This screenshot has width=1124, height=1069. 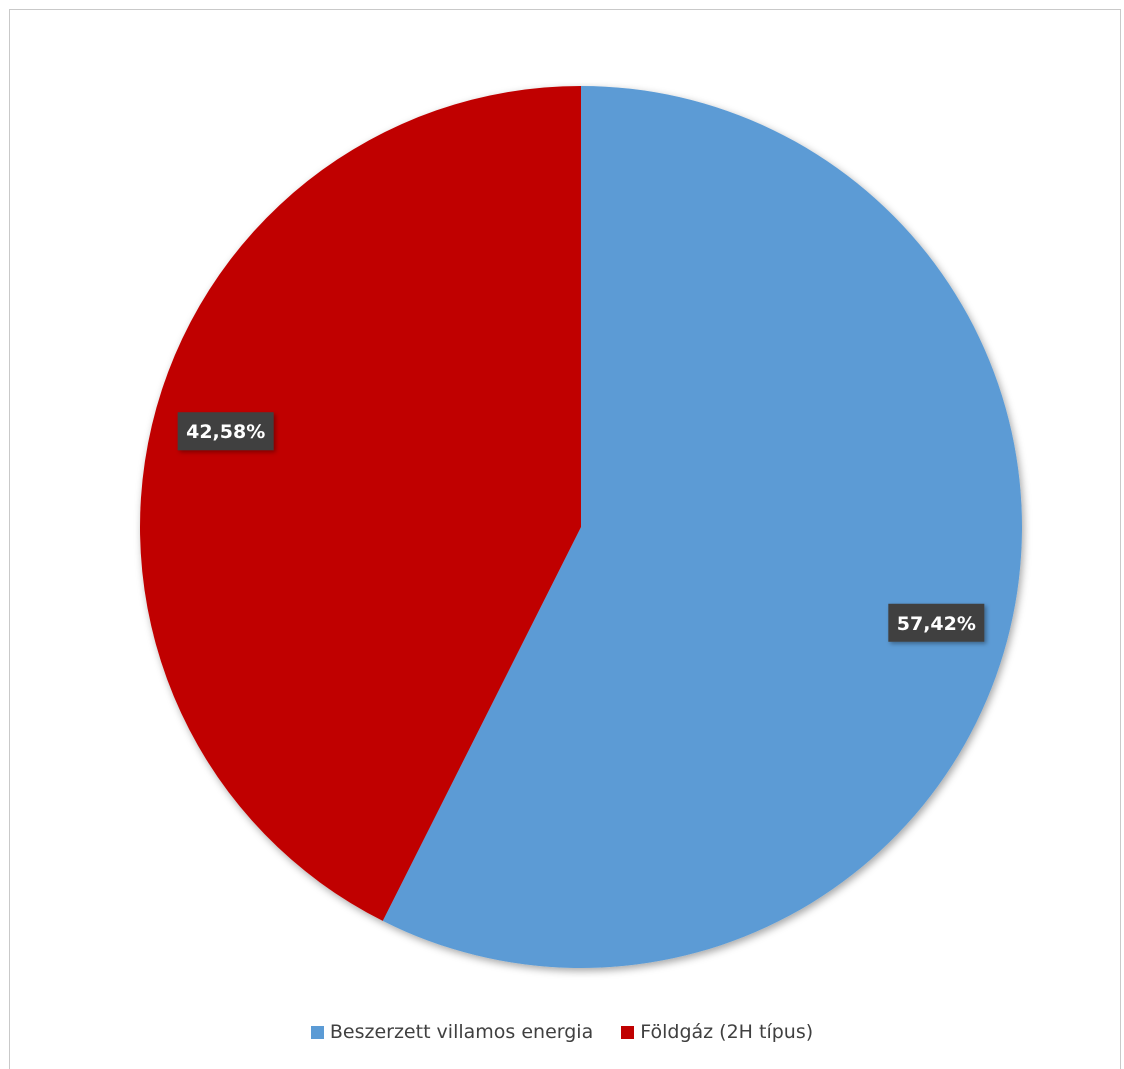 What do you see at coordinates (461, 1032) in the screenshot?
I see `legend-label-villamos: Beszerzett villamos energia` at bounding box center [461, 1032].